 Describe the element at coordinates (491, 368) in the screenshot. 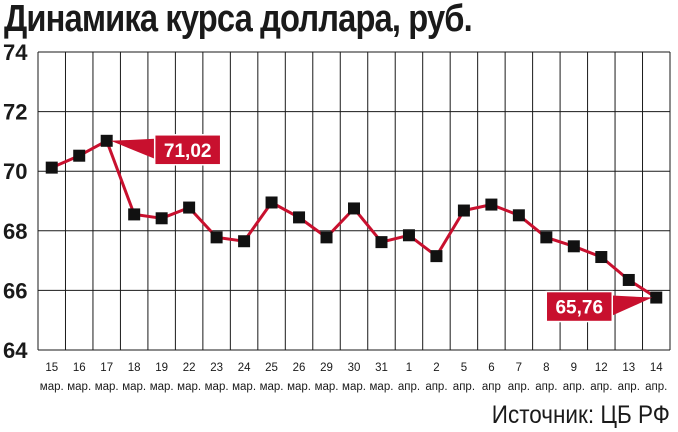

I see `x-tick-label-day: 6` at that location.